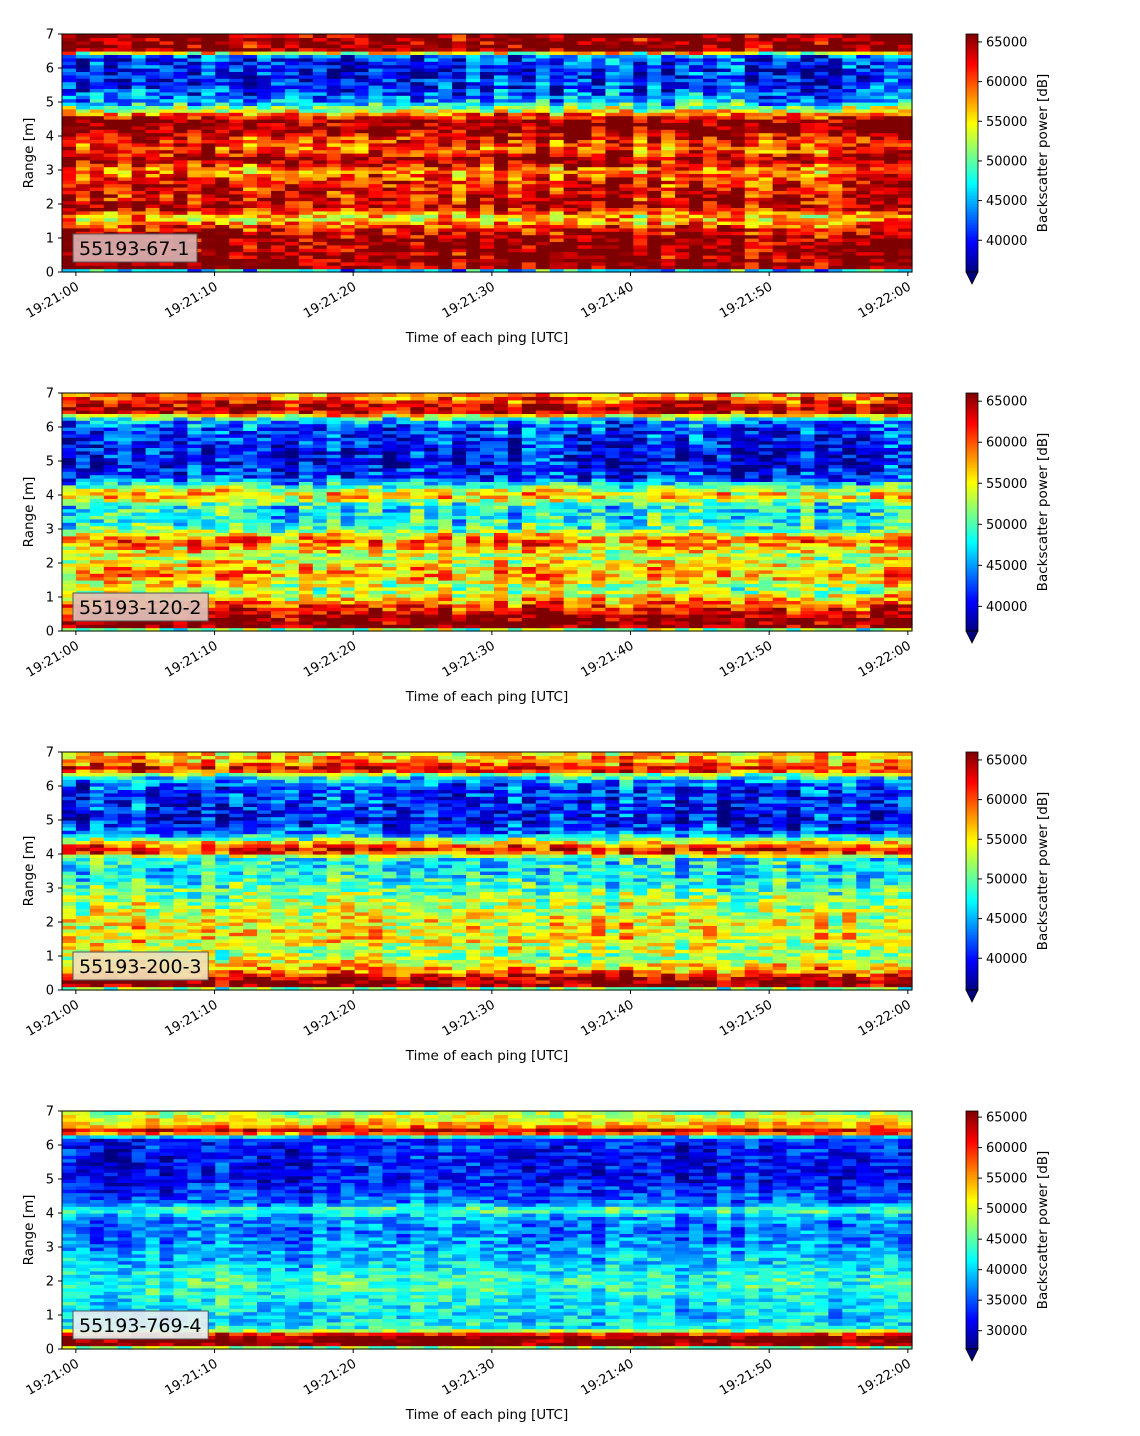 The height and width of the screenshot is (1436, 1140). What do you see at coordinates (1006, 201) in the screenshot?
I see `colorbar-tick-label: 45000` at bounding box center [1006, 201].